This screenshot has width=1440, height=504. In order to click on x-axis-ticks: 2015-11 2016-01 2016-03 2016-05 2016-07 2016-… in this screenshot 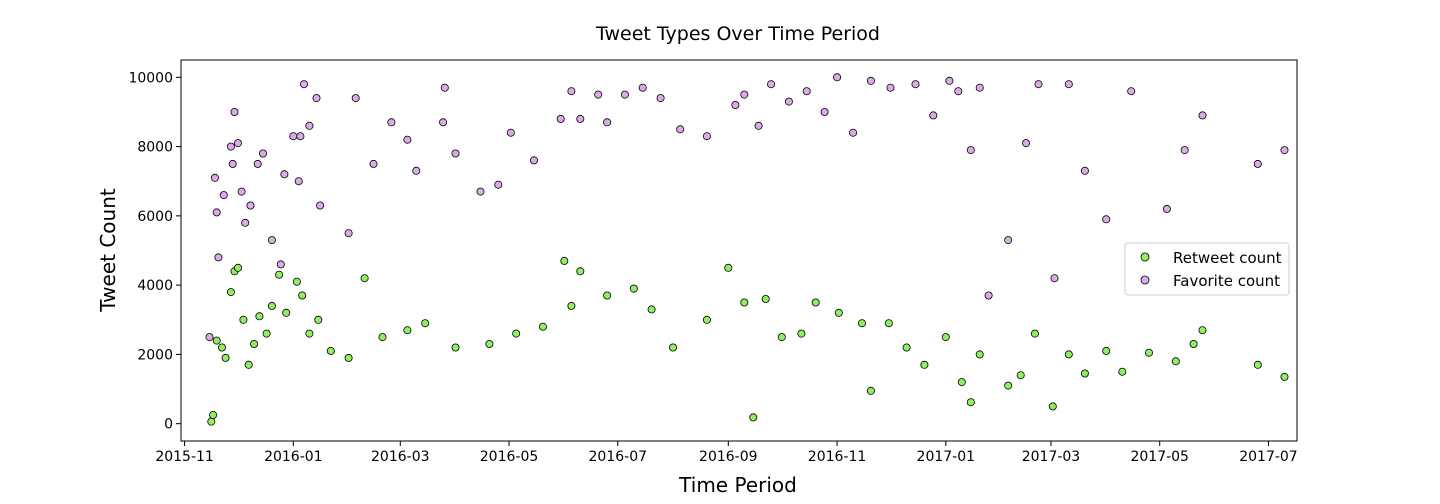, I will do `click(726, 453)`.